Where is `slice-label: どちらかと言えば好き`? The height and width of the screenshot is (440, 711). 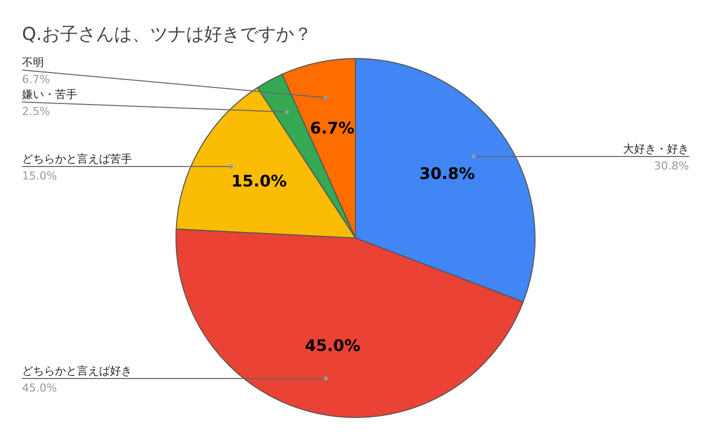
slice-label: どちらかと言えば好き is located at coordinates (77, 371).